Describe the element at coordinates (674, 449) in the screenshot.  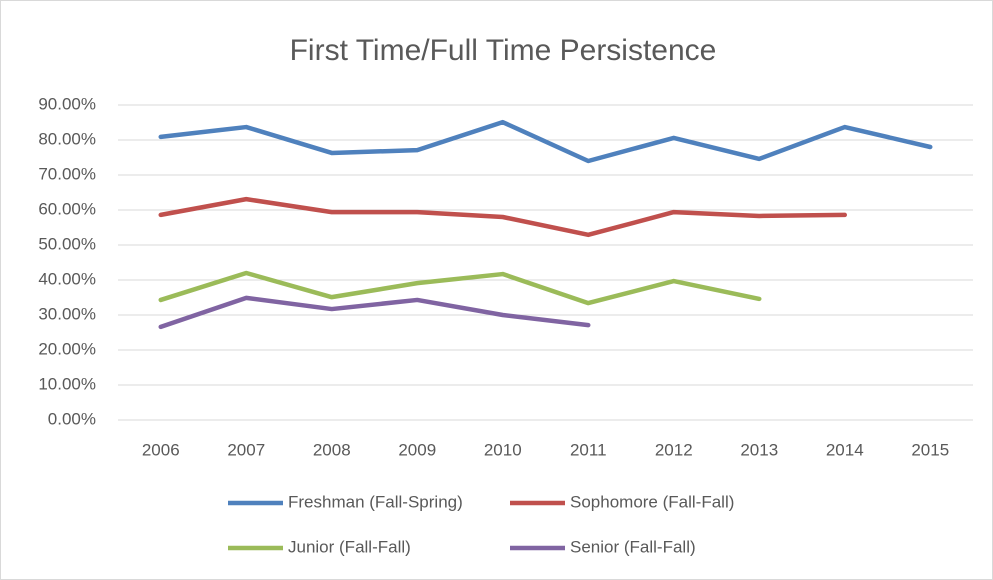
I see `x-tick-label: 2012` at that location.